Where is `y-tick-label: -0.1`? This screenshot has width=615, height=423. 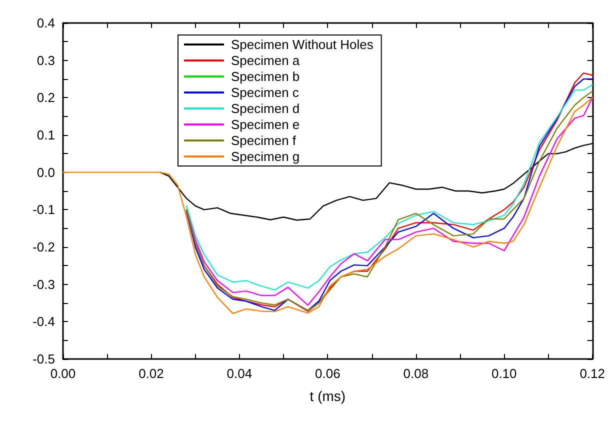 y-tick-label: -0.1 is located at coordinates (43, 210).